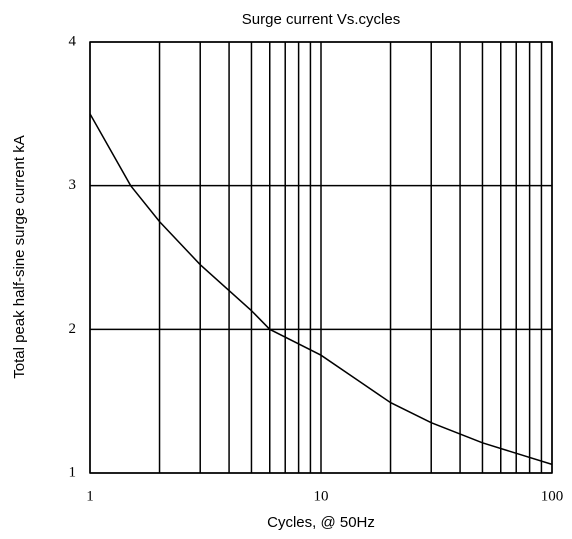 The image size is (572, 539). I want to click on x-tick-label: 100, so click(552, 496).